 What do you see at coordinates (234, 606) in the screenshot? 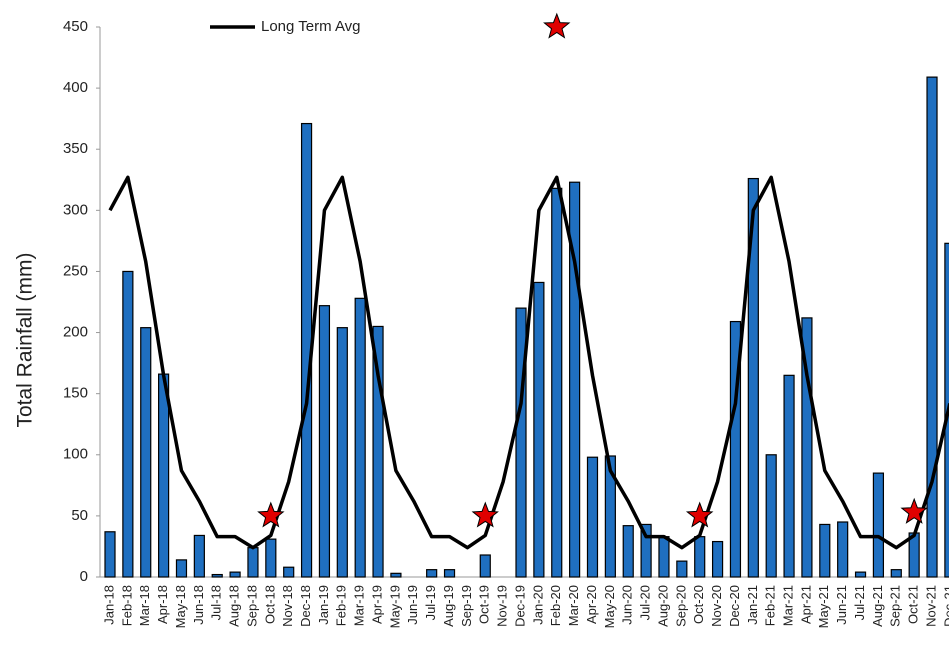
I see `x-tick-label: Aug-18` at bounding box center [234, 606].